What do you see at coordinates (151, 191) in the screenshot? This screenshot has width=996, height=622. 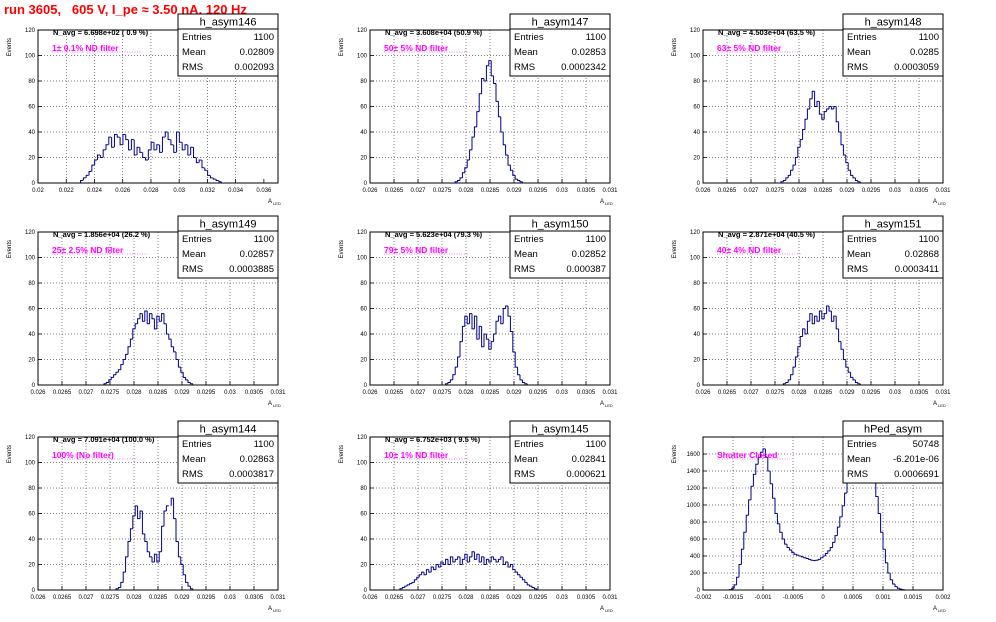 I see `x-tick-label: 0.028` at bounding box center [151, 191].